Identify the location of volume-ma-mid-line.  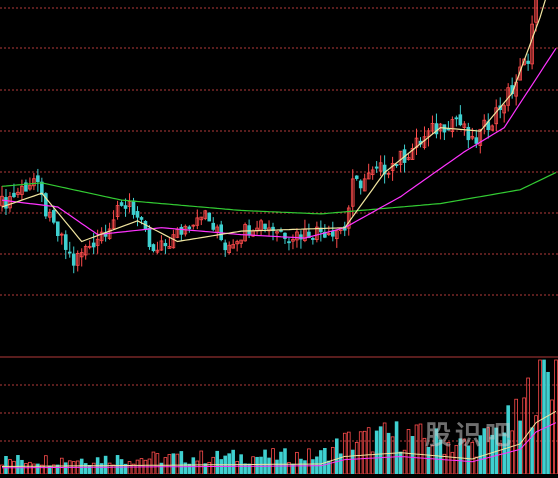
(279, 445).